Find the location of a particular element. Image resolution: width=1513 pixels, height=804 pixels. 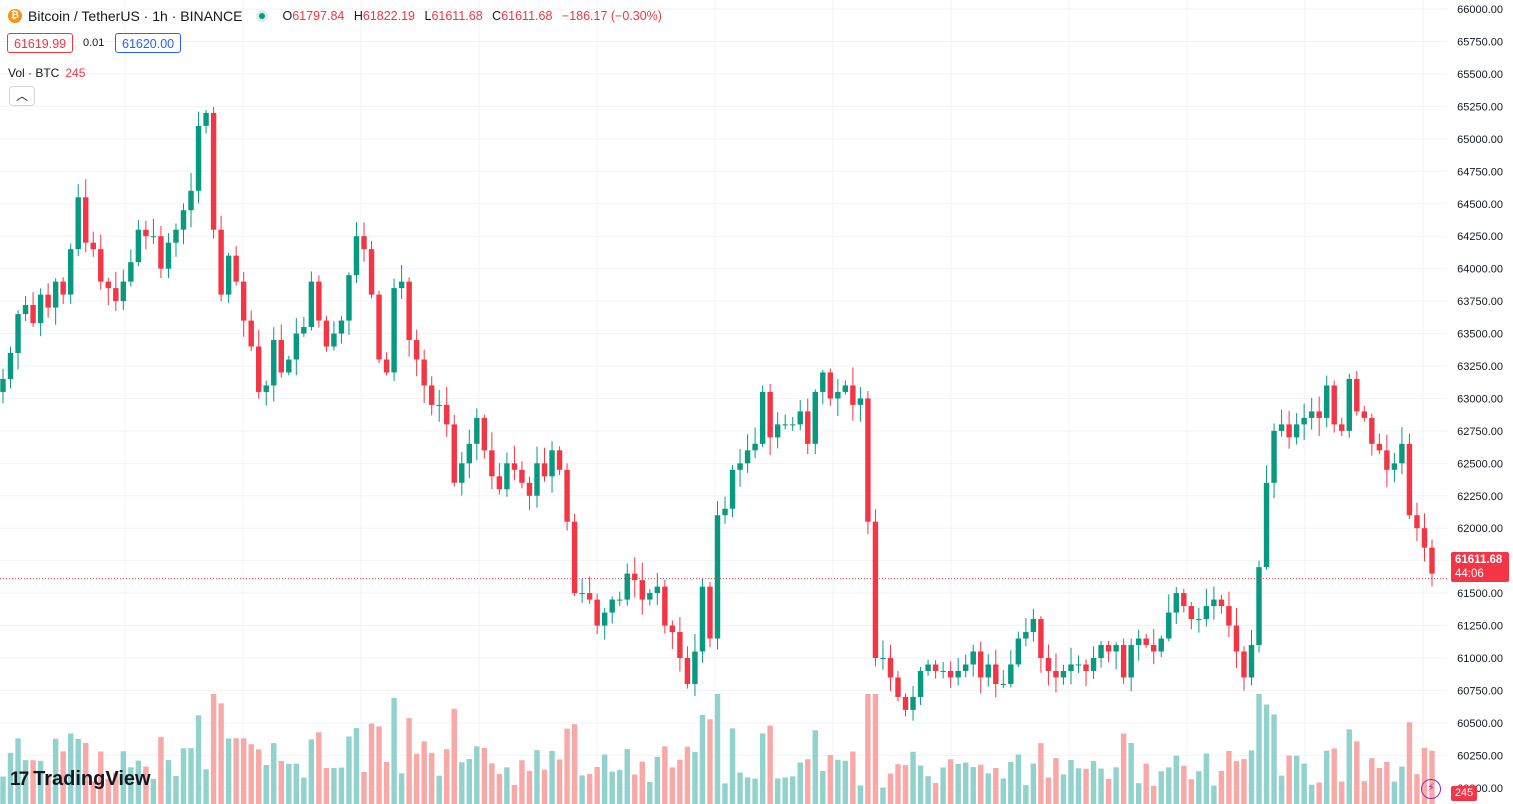

y-tick-label: 60500.00 is located at coordinates (1480, 724).